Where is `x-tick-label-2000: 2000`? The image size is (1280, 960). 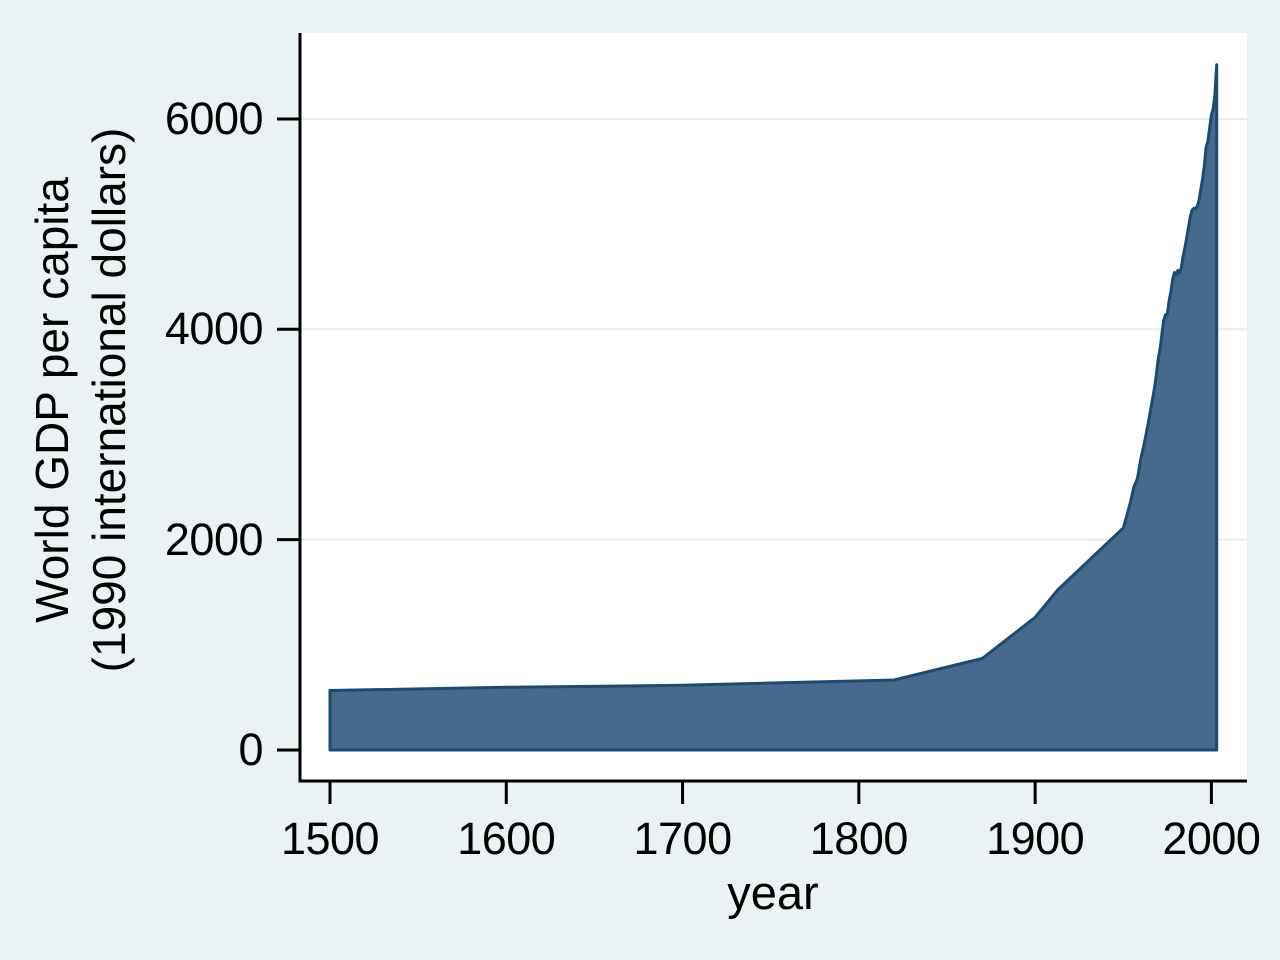 x-tick-label-2000: 2000 is located at coordinates (1211, 838).